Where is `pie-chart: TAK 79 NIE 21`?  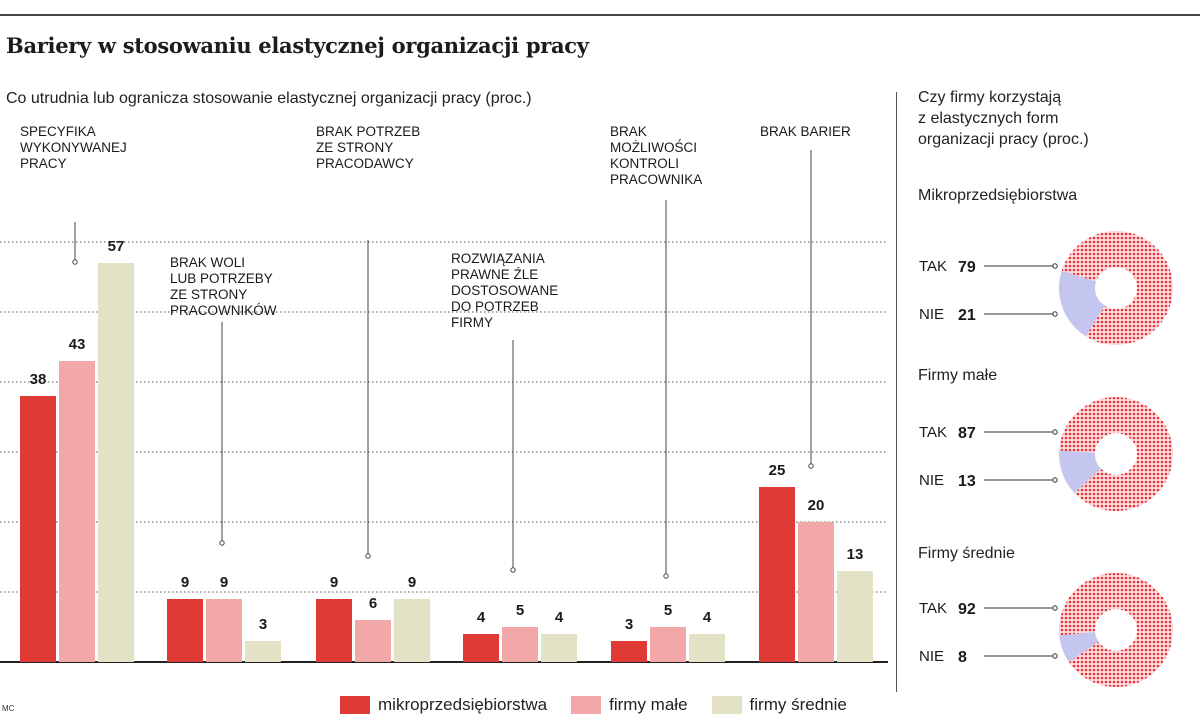
pie-chart: TAK 79 NIE 21 is located at coordinates (1046, 288).